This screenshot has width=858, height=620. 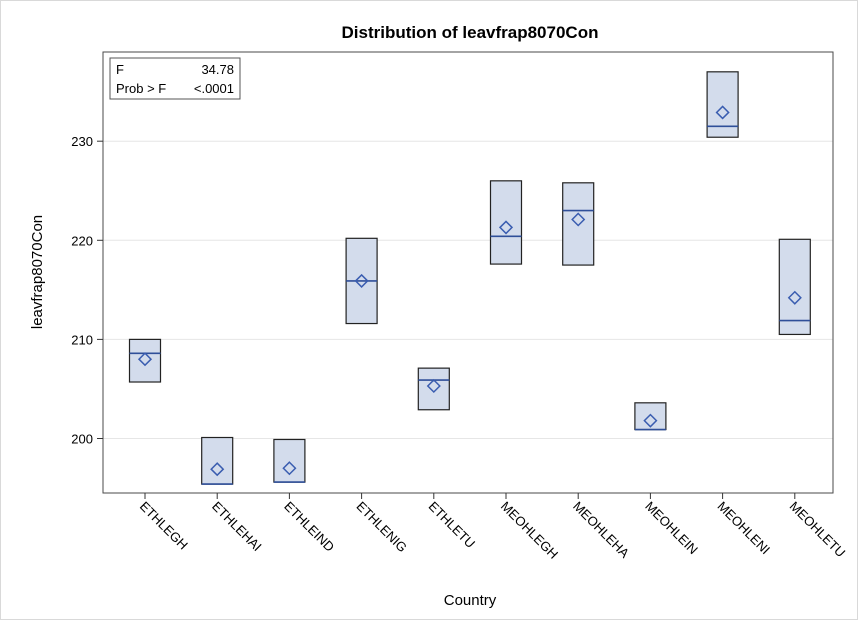 I want to click on box-ethlegh, so click(x=145, y=360).